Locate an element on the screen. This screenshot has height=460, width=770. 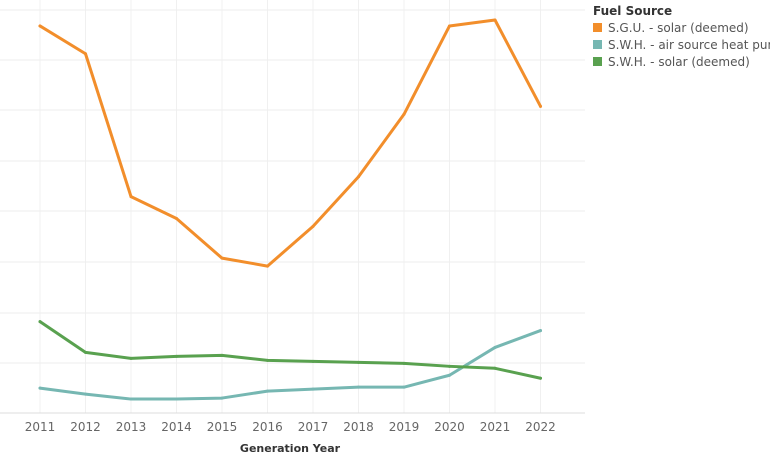
x-tick-label: 2014 is located at coordinates (176, 427).